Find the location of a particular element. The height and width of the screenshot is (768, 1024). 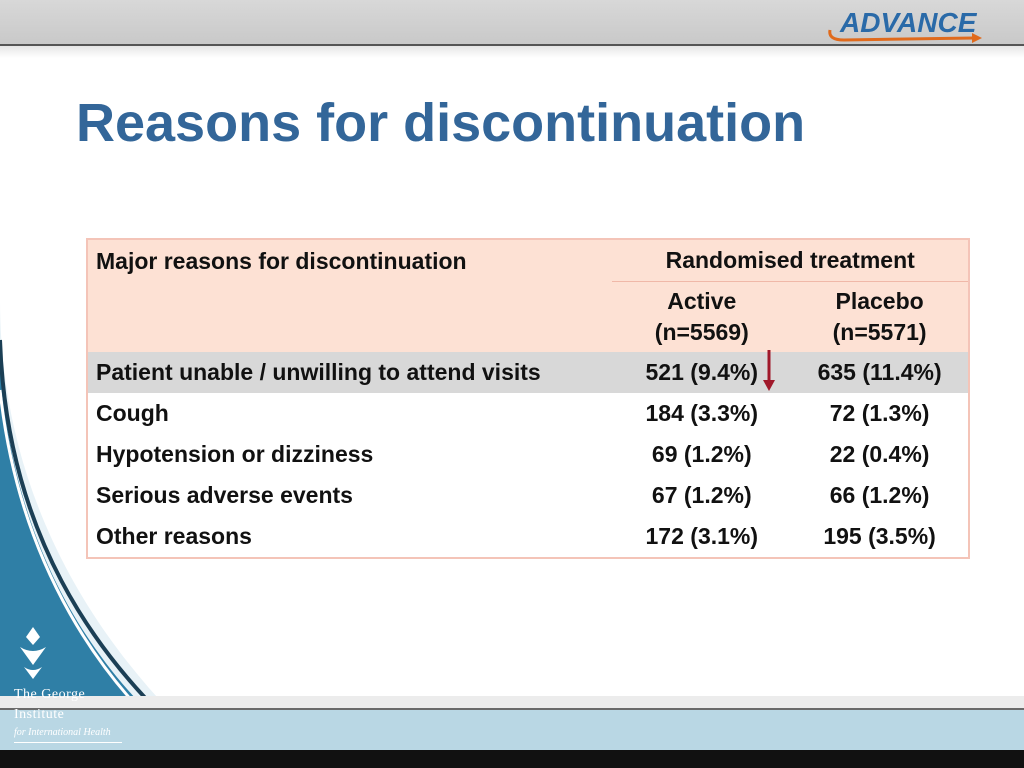

row-placebo: 22 (0.4%) is located at coordinates (879, 454).